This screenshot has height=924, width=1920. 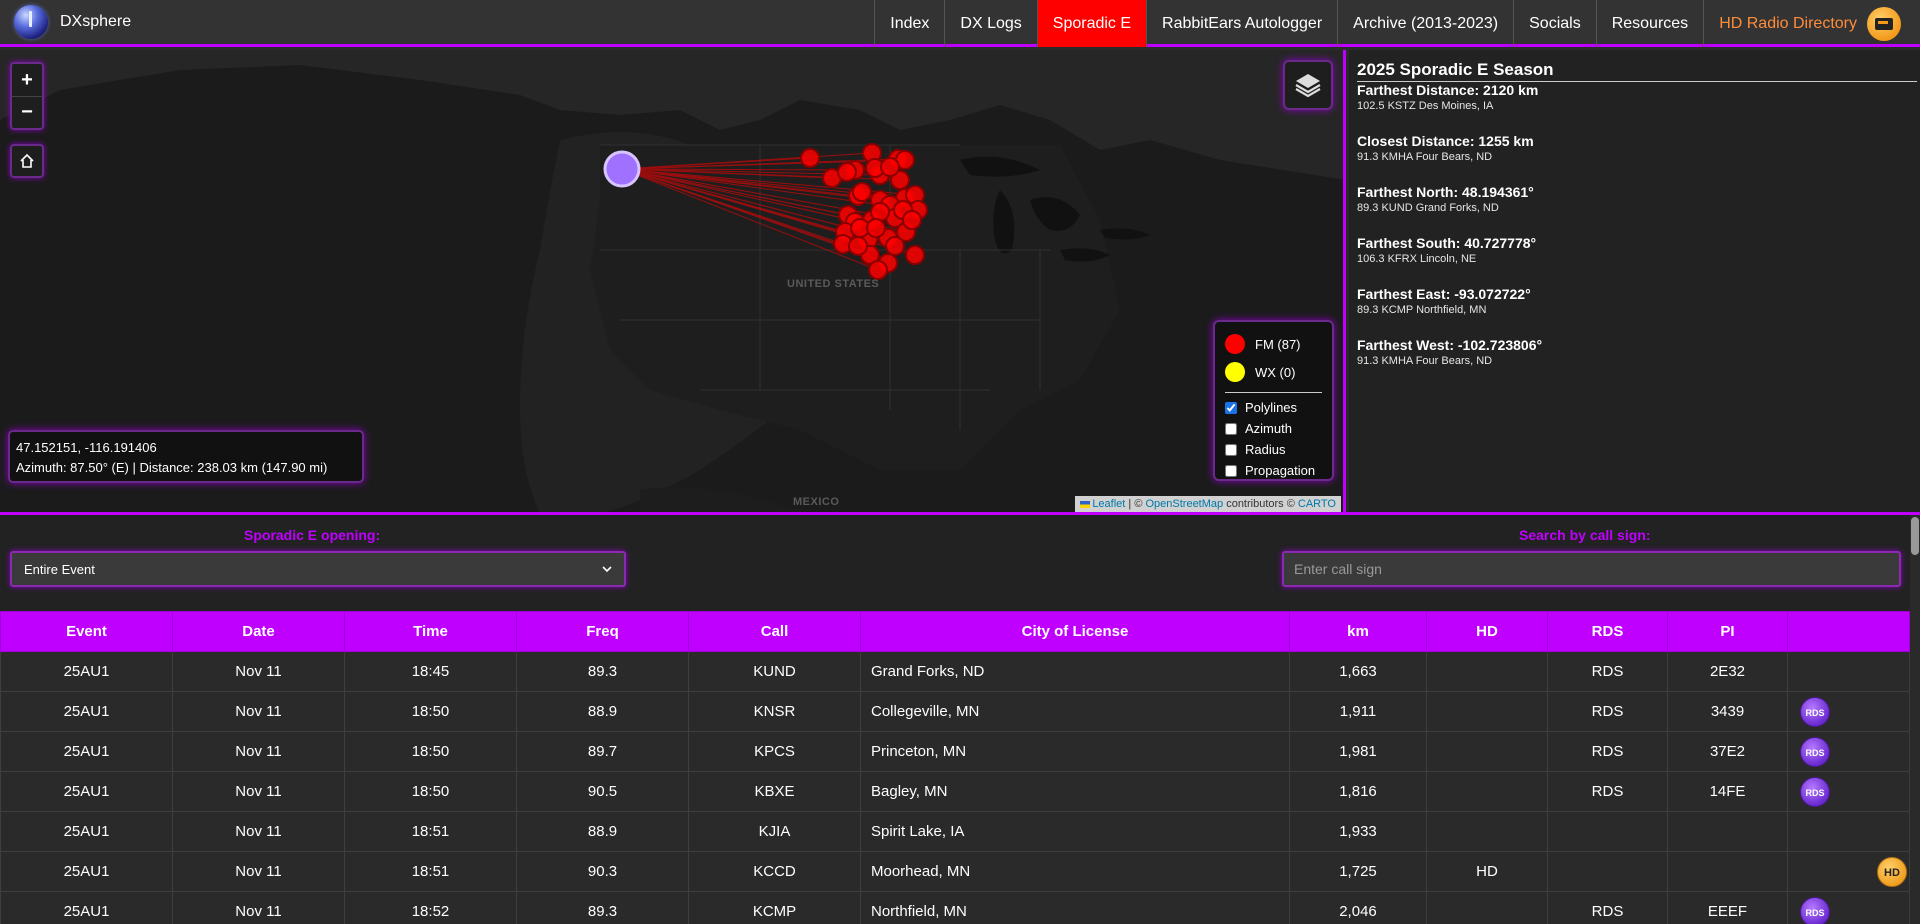 I want to click on polylines-toggle: Polylines, so click(x=1273, y=407).